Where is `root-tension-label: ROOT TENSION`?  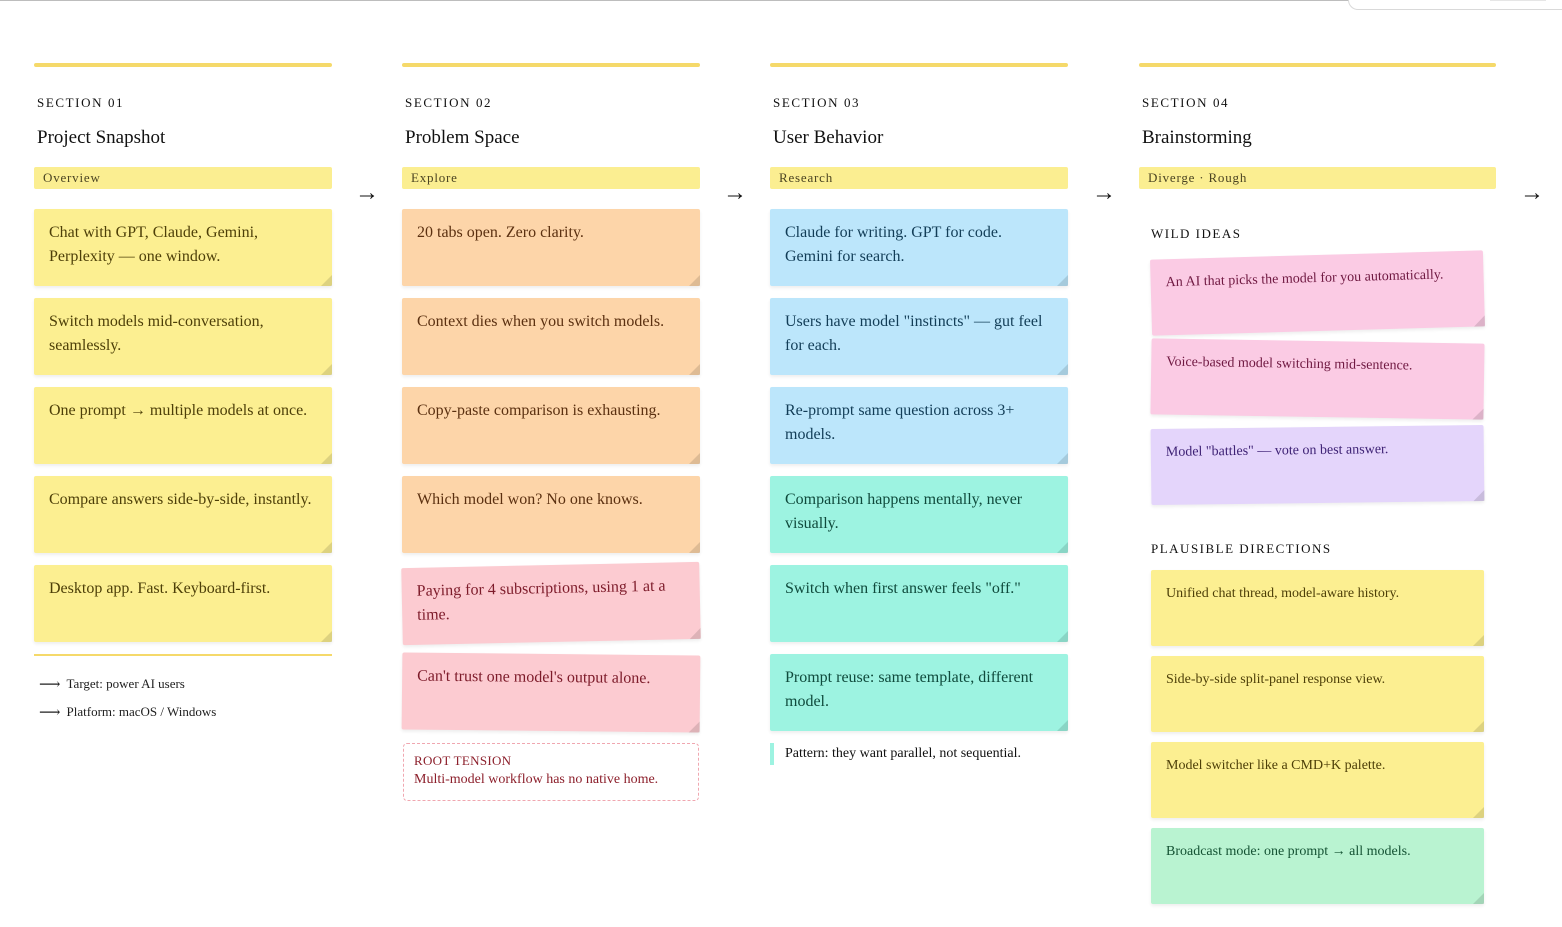
root-tension-label: ROOT TENSION is located at coordinates (463, 760).